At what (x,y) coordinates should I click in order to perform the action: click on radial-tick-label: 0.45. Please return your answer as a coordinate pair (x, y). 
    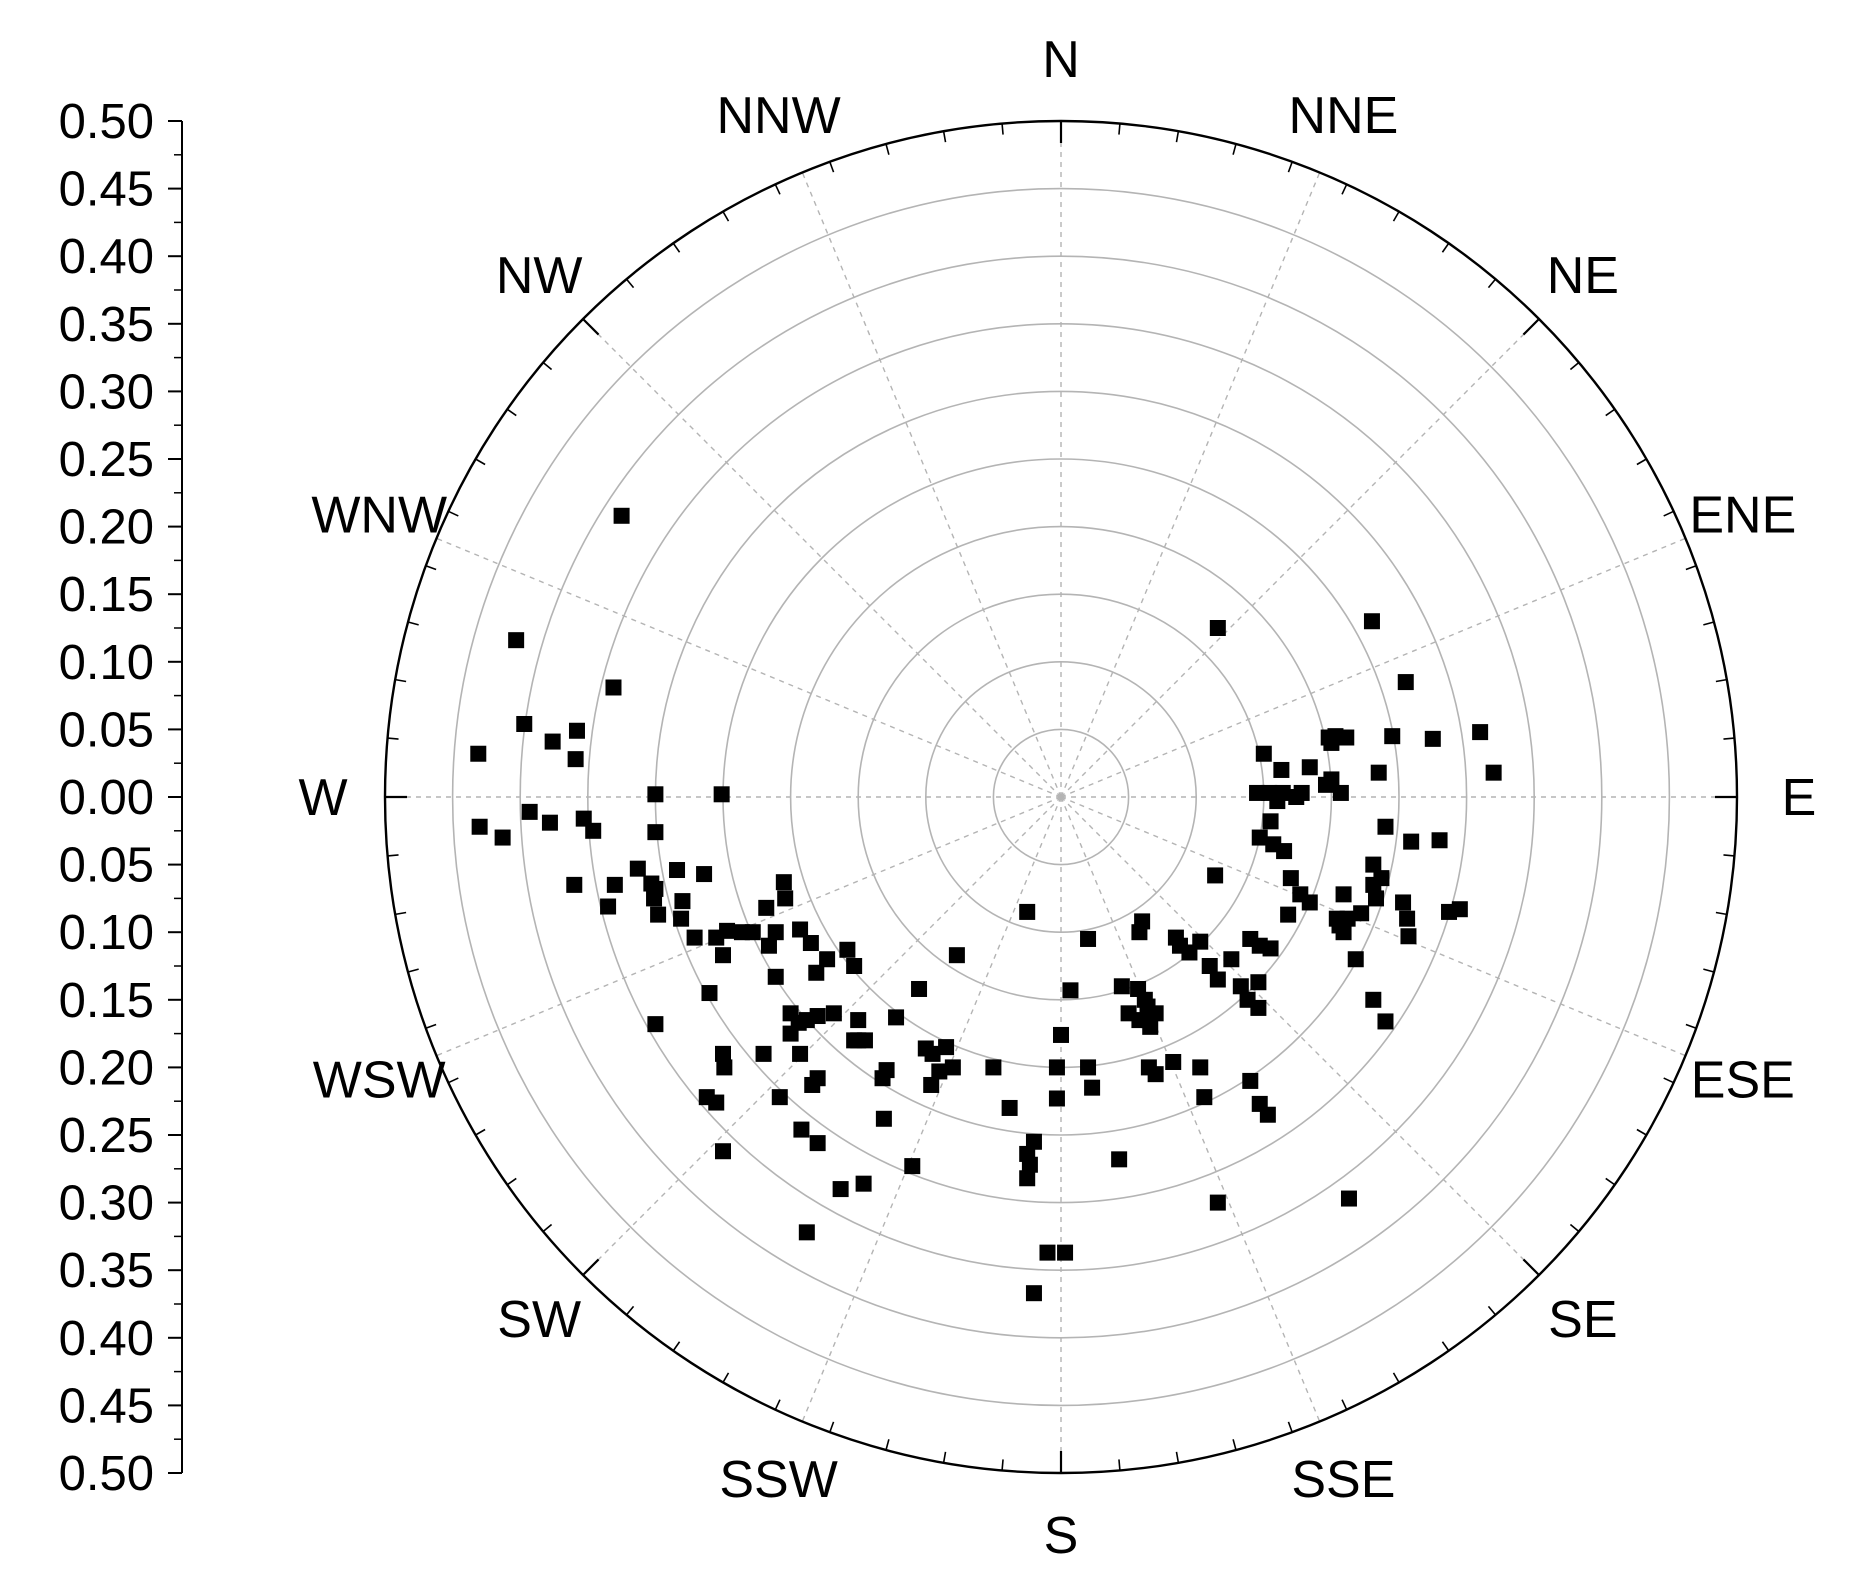
    Looking at the image, I should click on (106, 190).